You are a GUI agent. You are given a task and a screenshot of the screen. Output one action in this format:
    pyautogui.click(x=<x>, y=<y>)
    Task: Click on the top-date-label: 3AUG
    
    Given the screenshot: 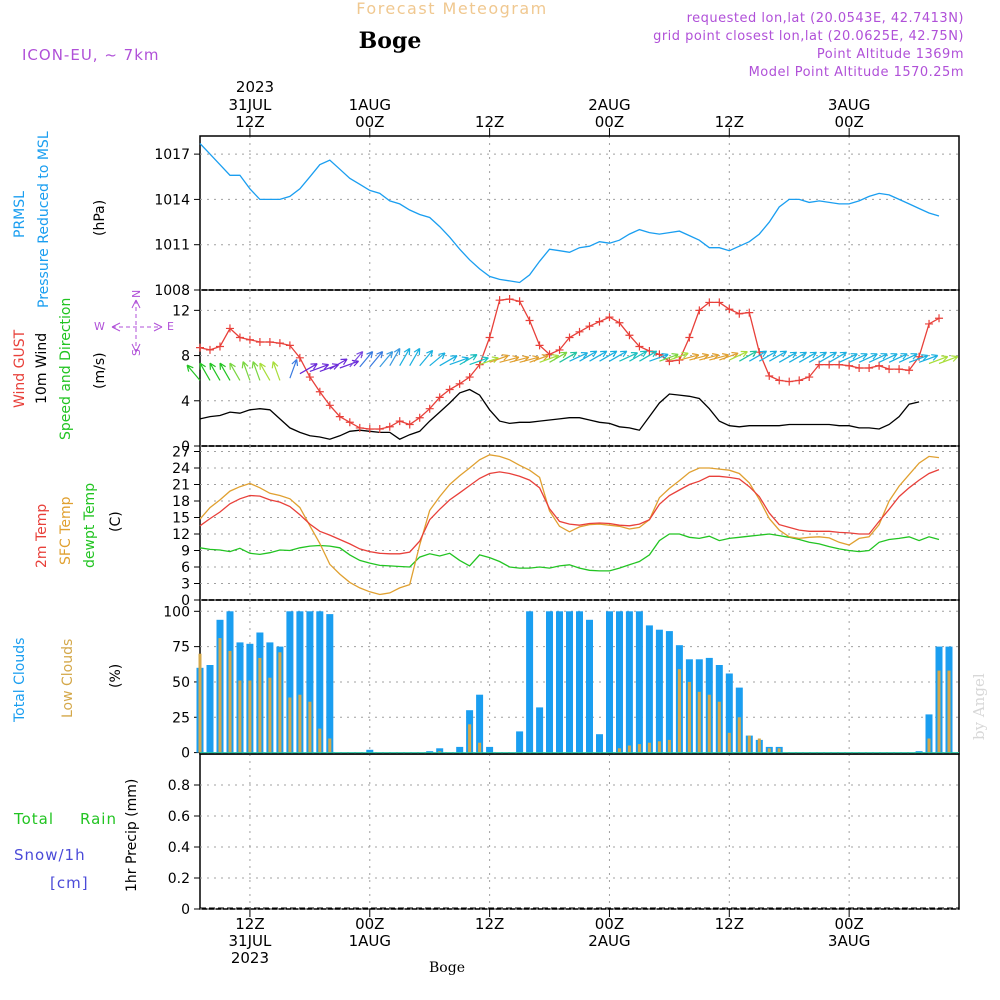 What is the action you would take?
    pyautogui.click(x=849, y=105)
    